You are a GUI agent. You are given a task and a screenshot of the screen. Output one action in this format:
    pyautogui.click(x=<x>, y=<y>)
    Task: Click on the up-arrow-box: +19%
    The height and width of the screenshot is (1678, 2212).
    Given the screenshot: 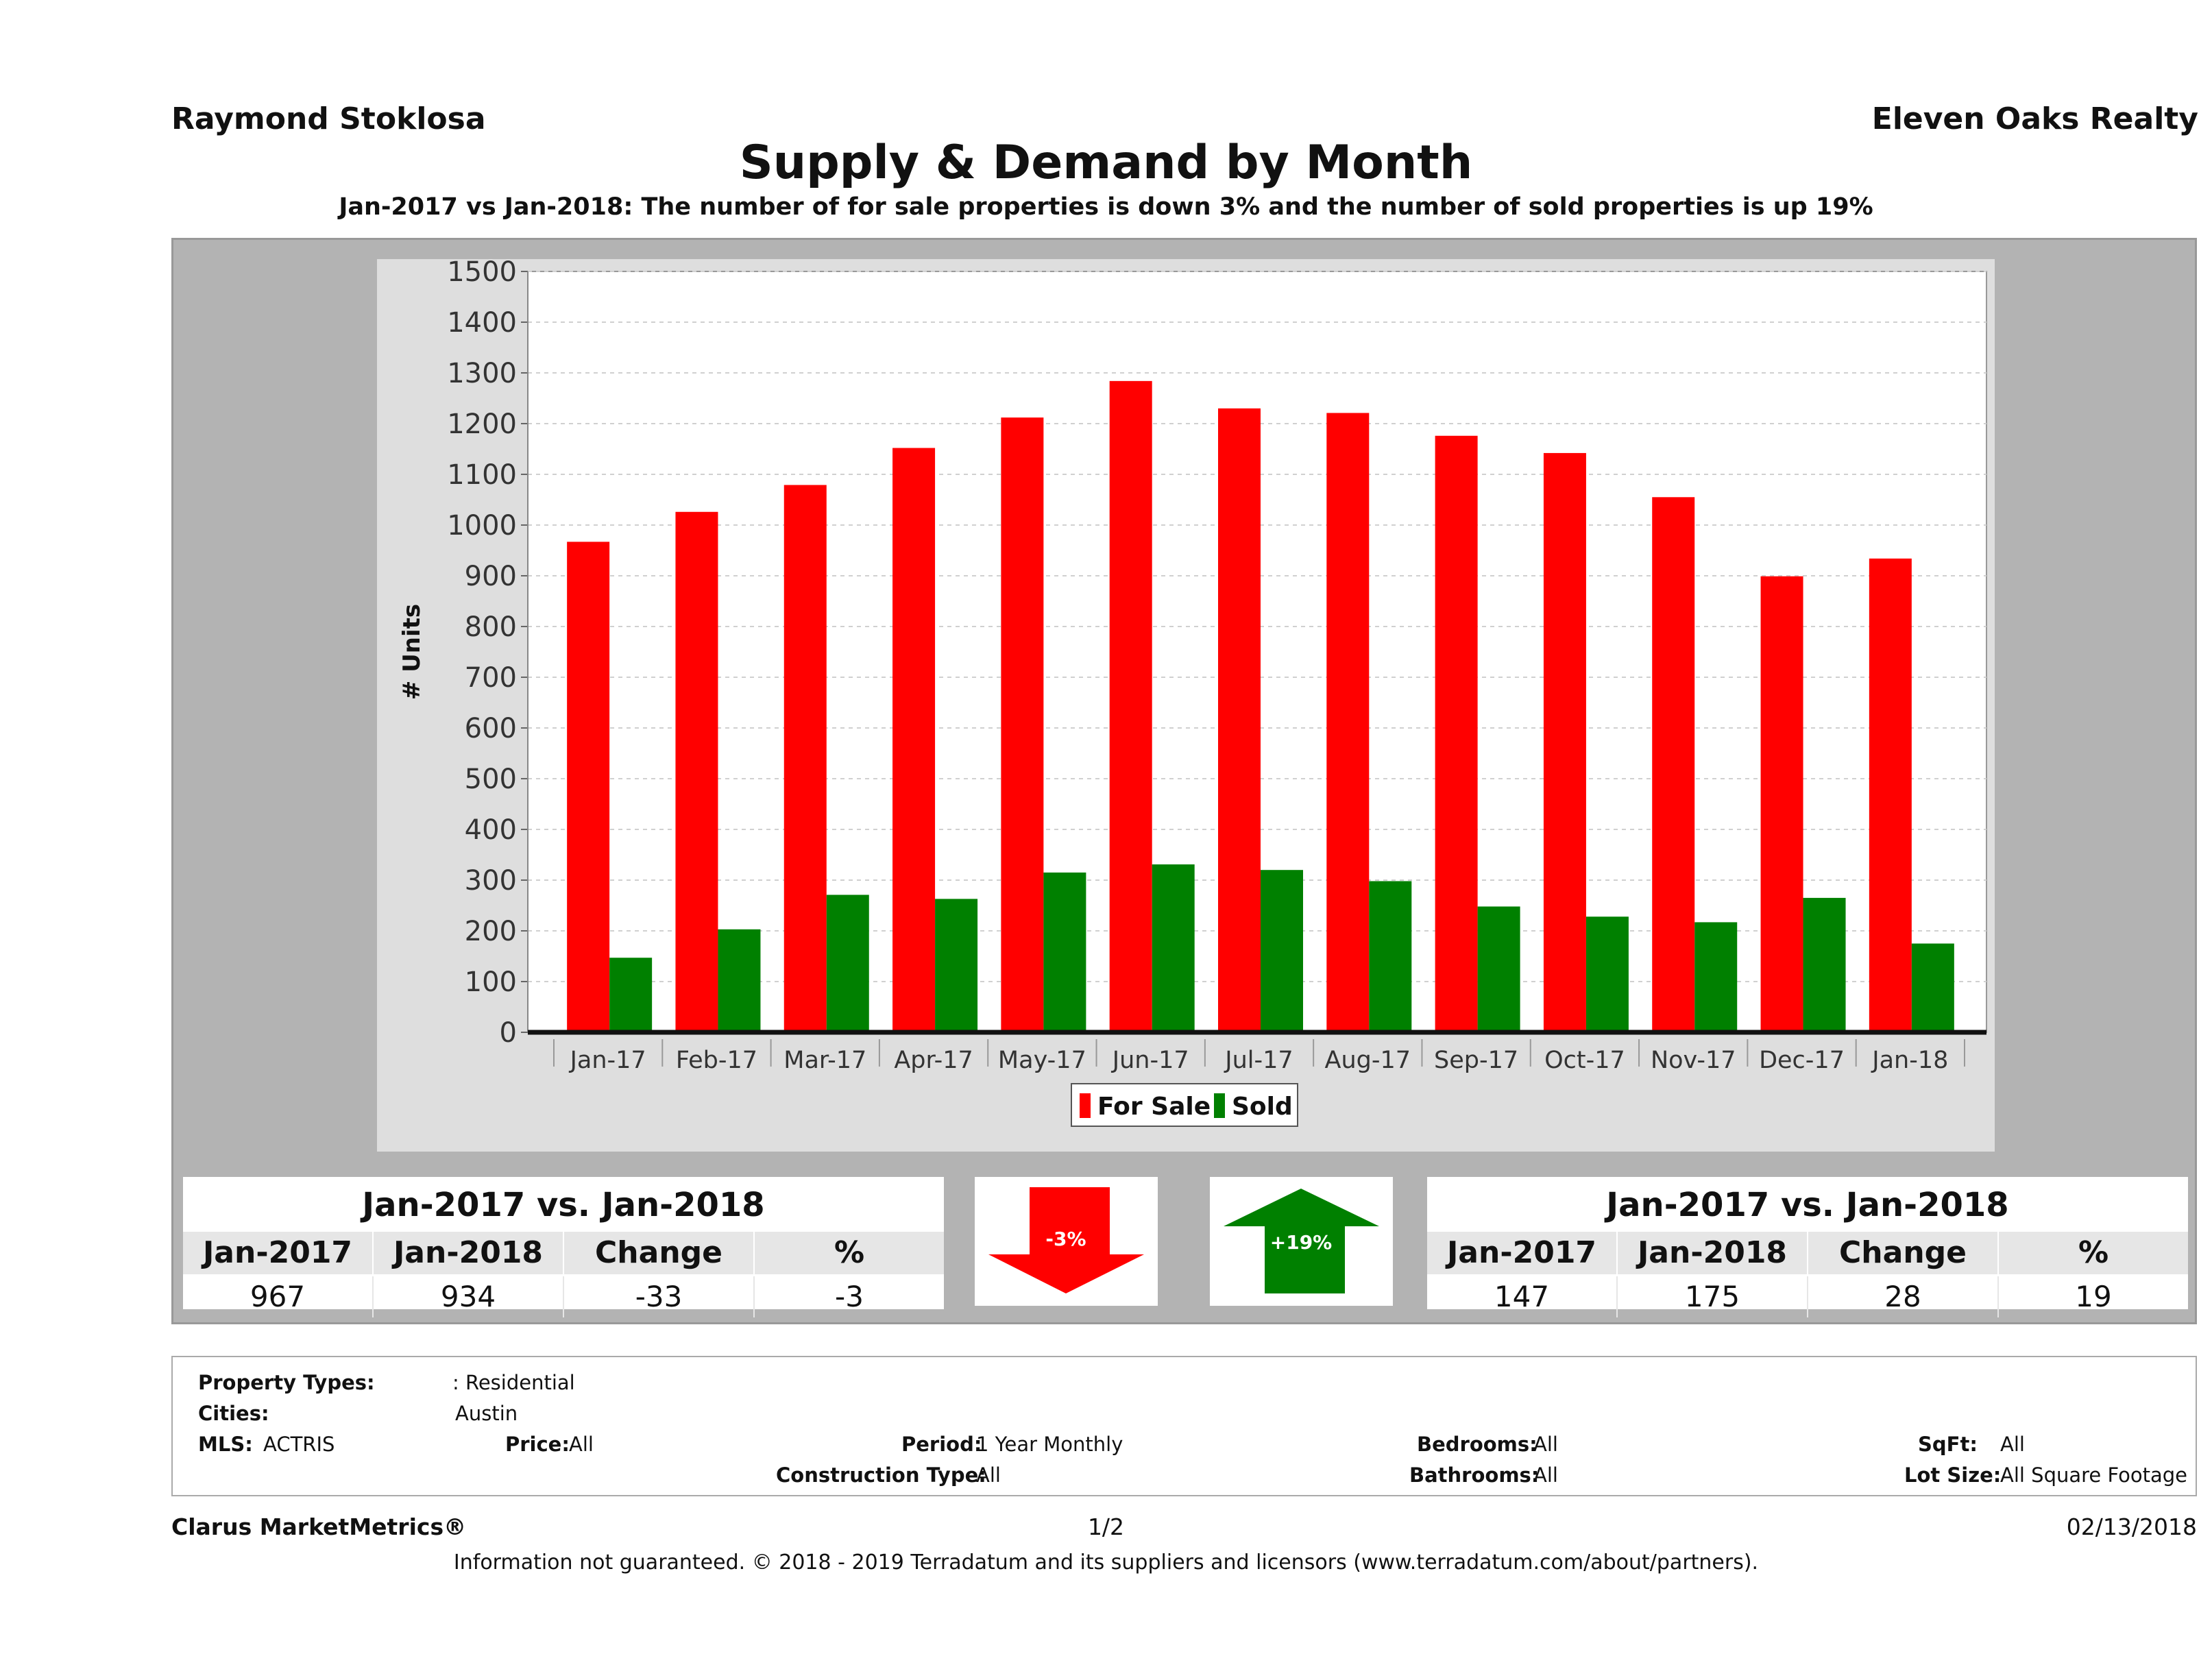 What is the action you would take?
    pyautogui.click(x=1302, y=1241)
    